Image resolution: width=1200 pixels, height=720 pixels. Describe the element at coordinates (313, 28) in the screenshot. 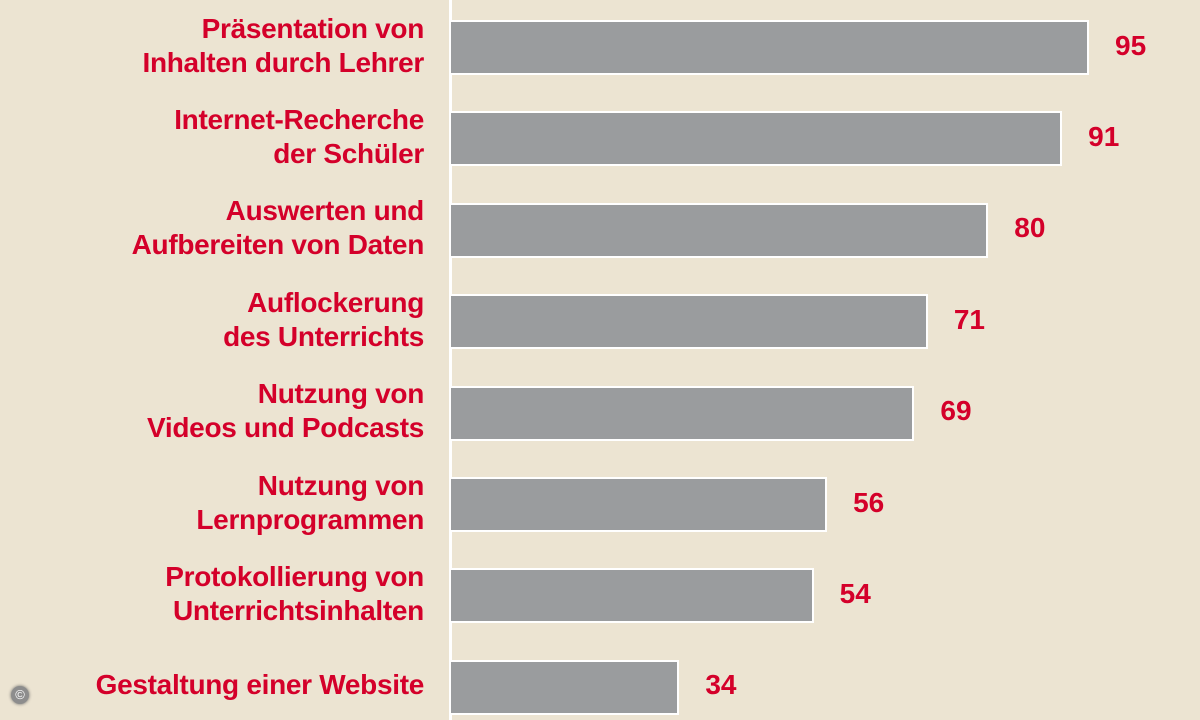

I see `category-label-line: Präsentation von` at that location.